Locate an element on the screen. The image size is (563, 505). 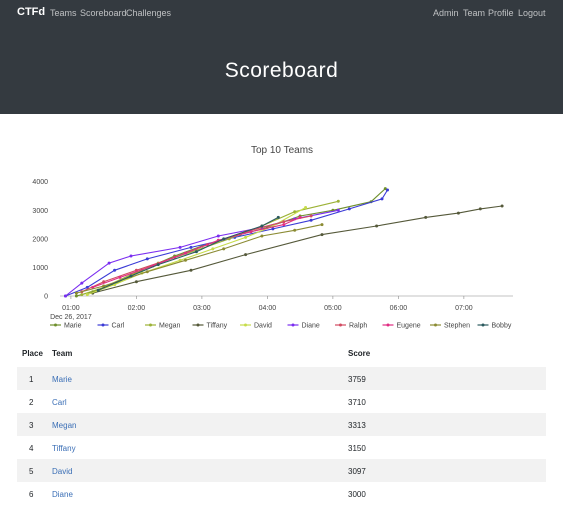
row-team-link: Carl is located at coordinates (59, 402).